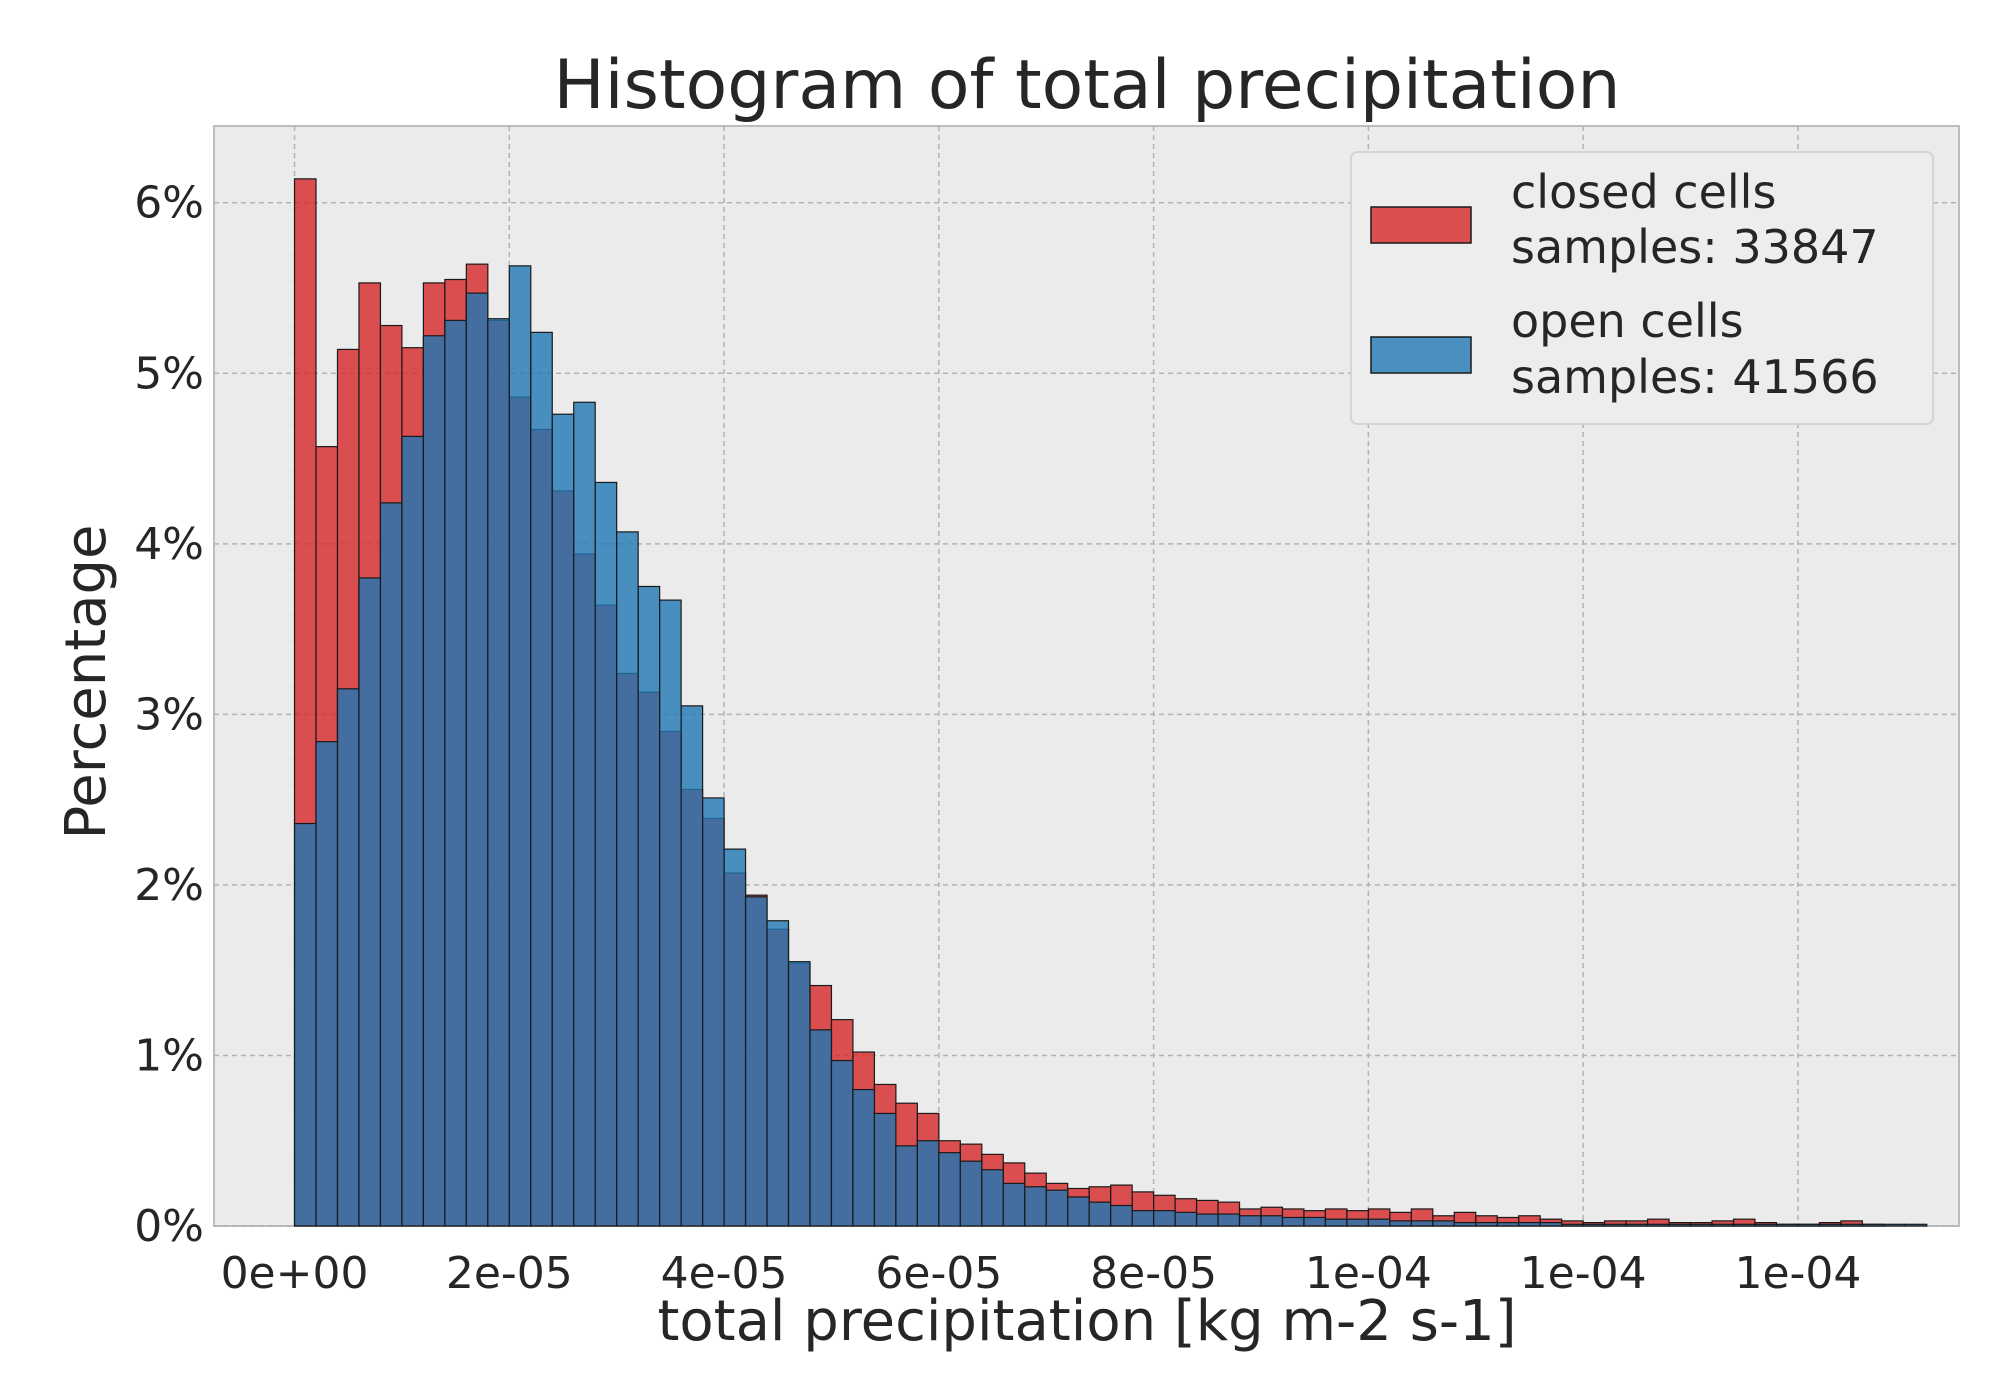 Image resolution: width=2000 pixels, height=1400 pixels. Describe the element at coordinates (169, 1055) in the screenshot. I see `y-tick-label: 1%` at that location.